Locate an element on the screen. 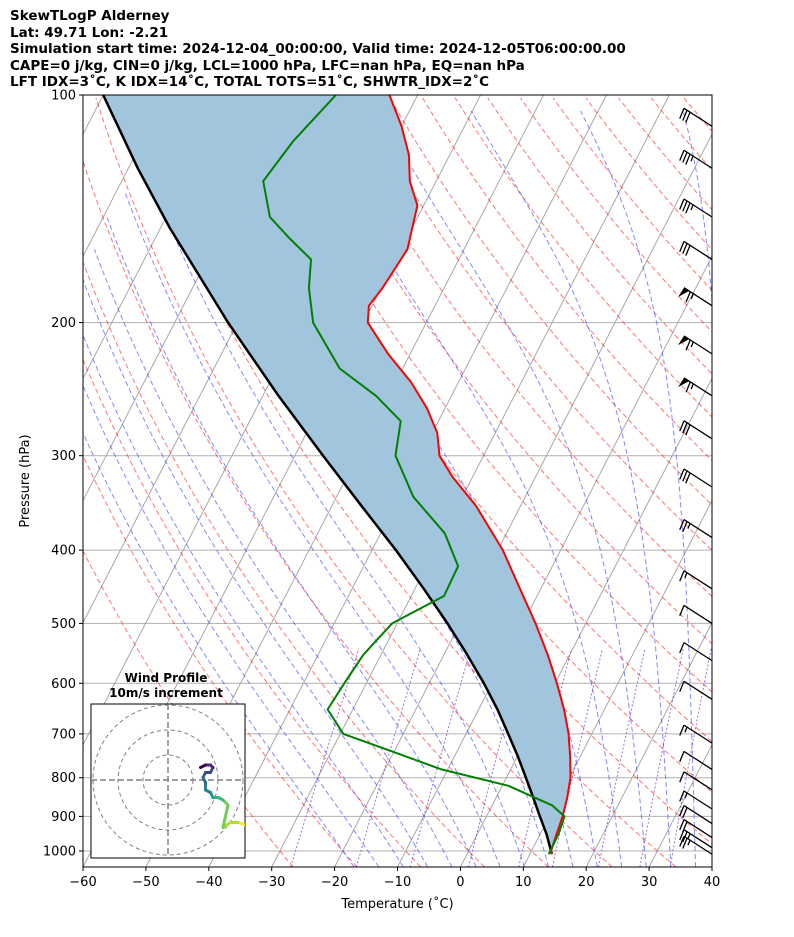  hodograph-title: Wind Profile is located at coordinates (166, 678).